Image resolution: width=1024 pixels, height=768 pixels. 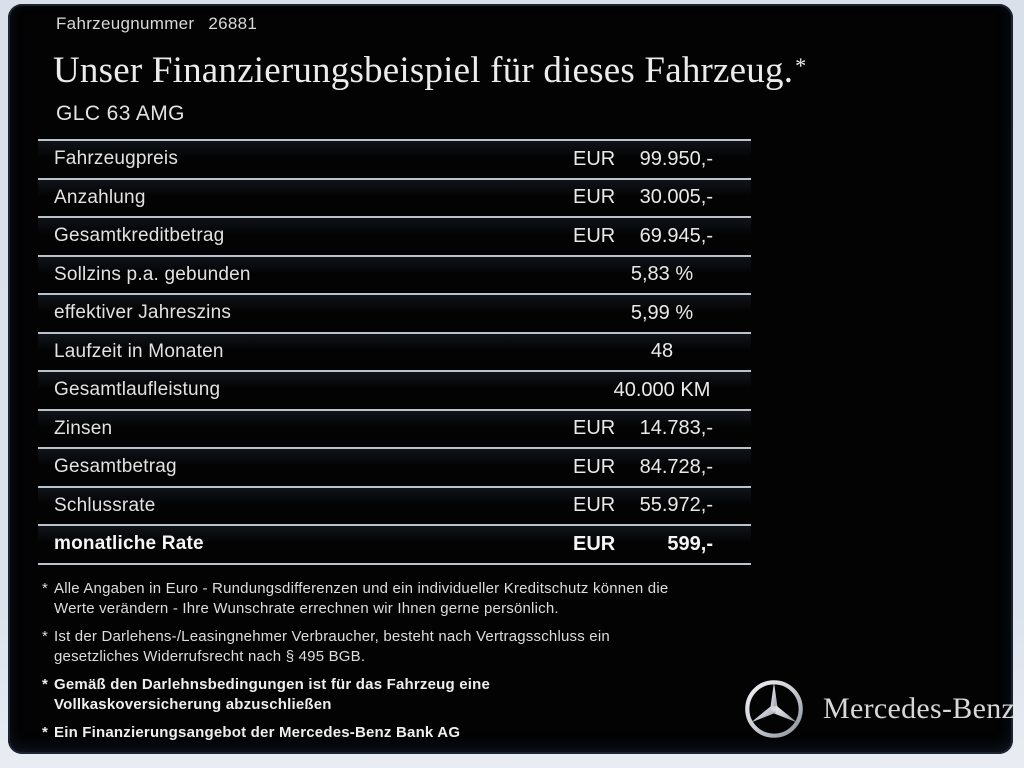 I want to click on amount: 84.728,-, so click(x=676, y=466).